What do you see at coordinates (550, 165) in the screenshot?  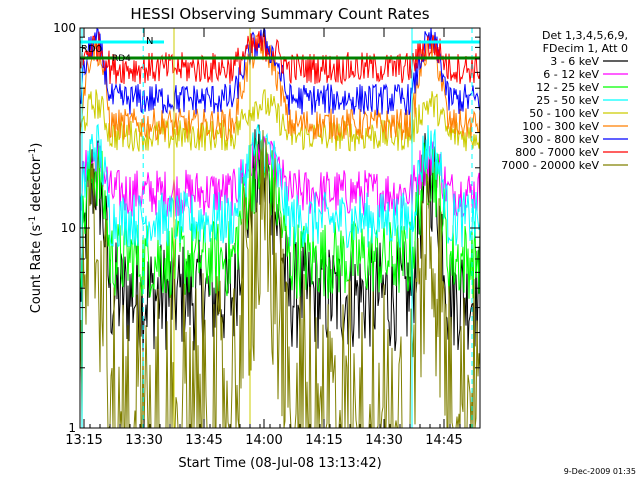 I see `legend-label-8: 7000 - 20000 keV` at bounding box center [550, 165].